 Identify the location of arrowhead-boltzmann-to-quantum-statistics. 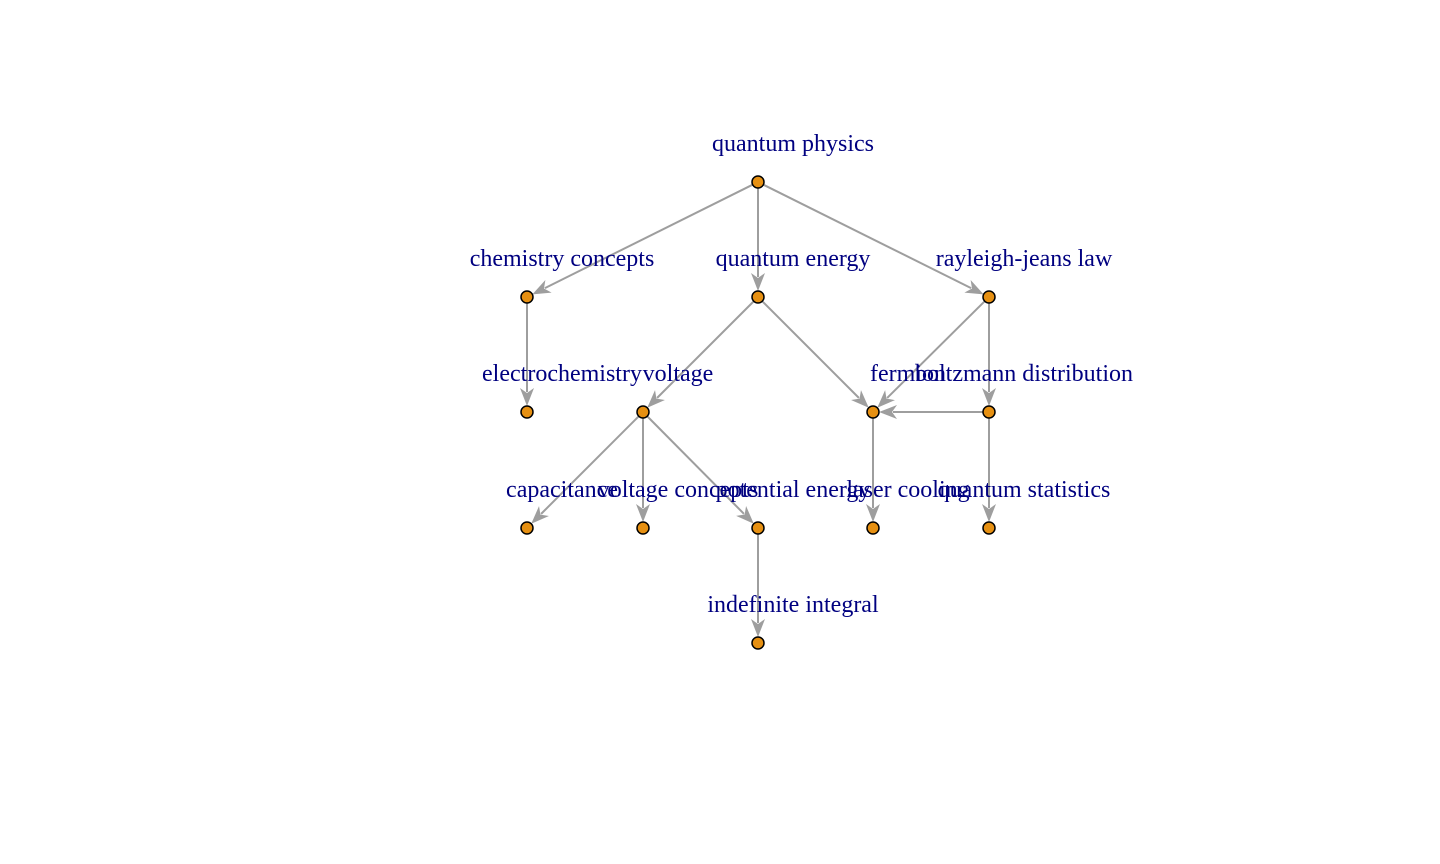
(989, 513).